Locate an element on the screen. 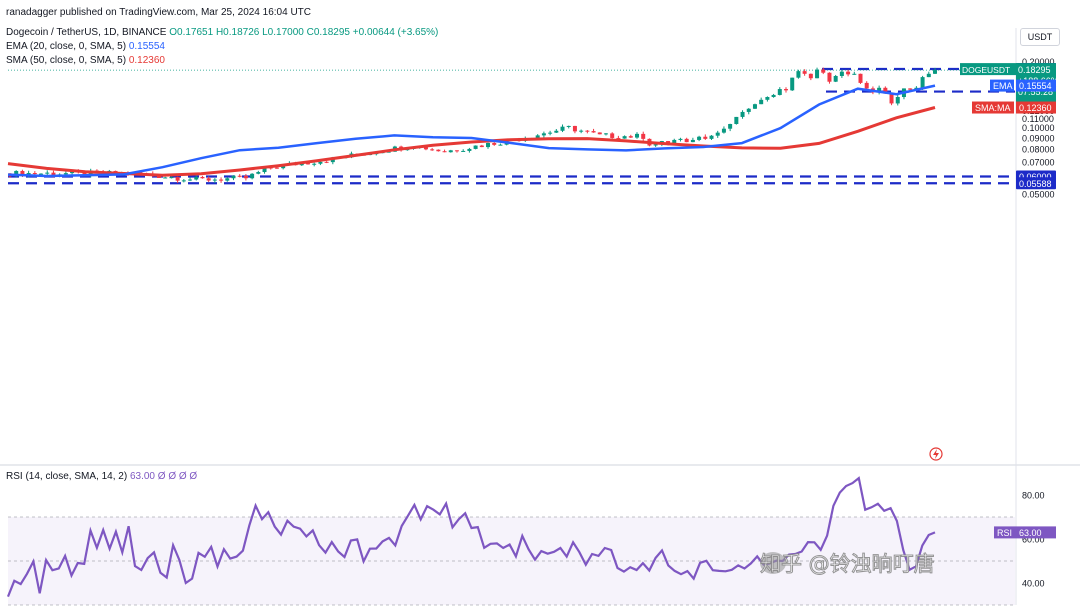 This screenshot has height=614, width=1080. symbol-title: Dogecoin / TetherUS, 1D, BINANCE is located at coordinates (86, 32).